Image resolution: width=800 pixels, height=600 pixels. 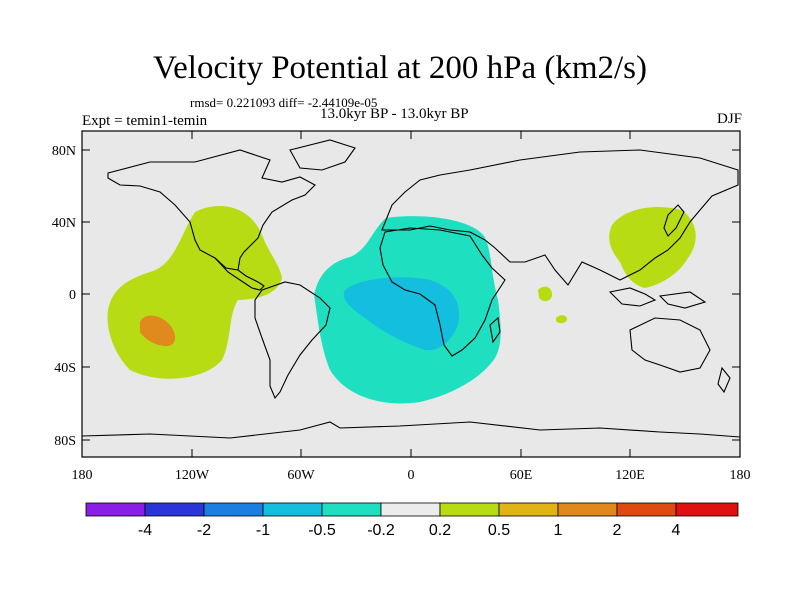 What do you see at coordinates (440, 530) in the screenshot?
I see `colorbar-label-5: 0.2` at bounding box center [440, 530].